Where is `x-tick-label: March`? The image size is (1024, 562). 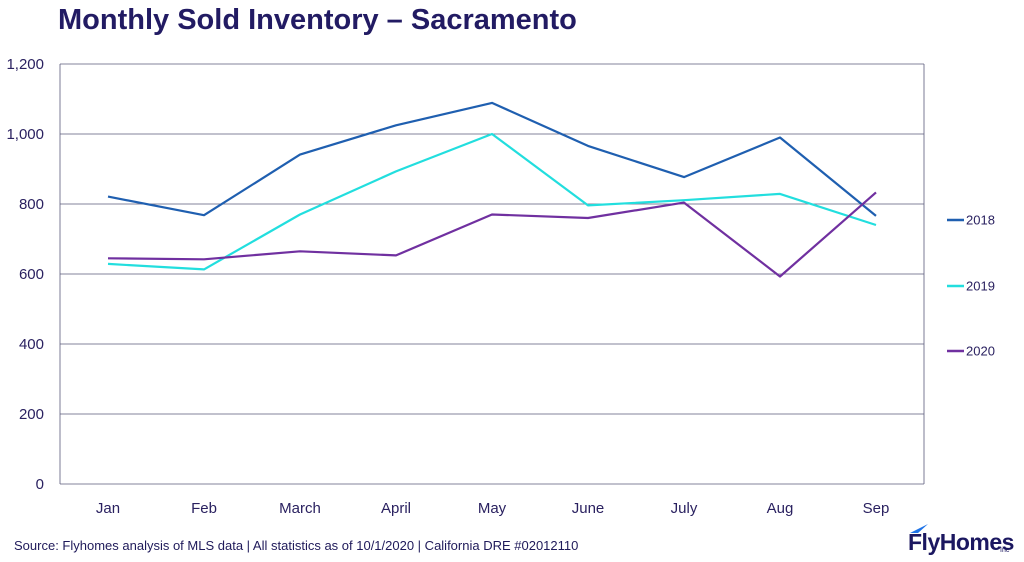
x-tick-label: March is located at coordinates (300, 508).